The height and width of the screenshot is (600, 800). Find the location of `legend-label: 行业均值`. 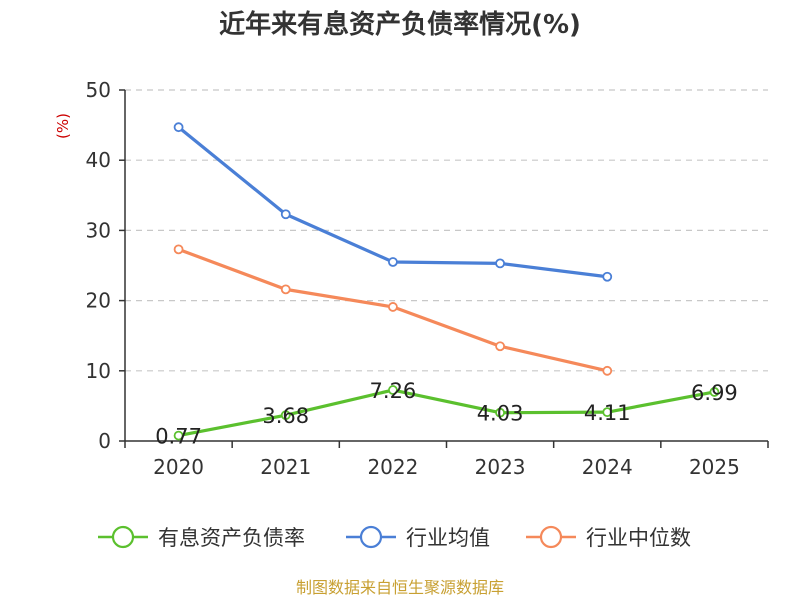

legend-label: 行业均值 is located at coordinates (448, 538).